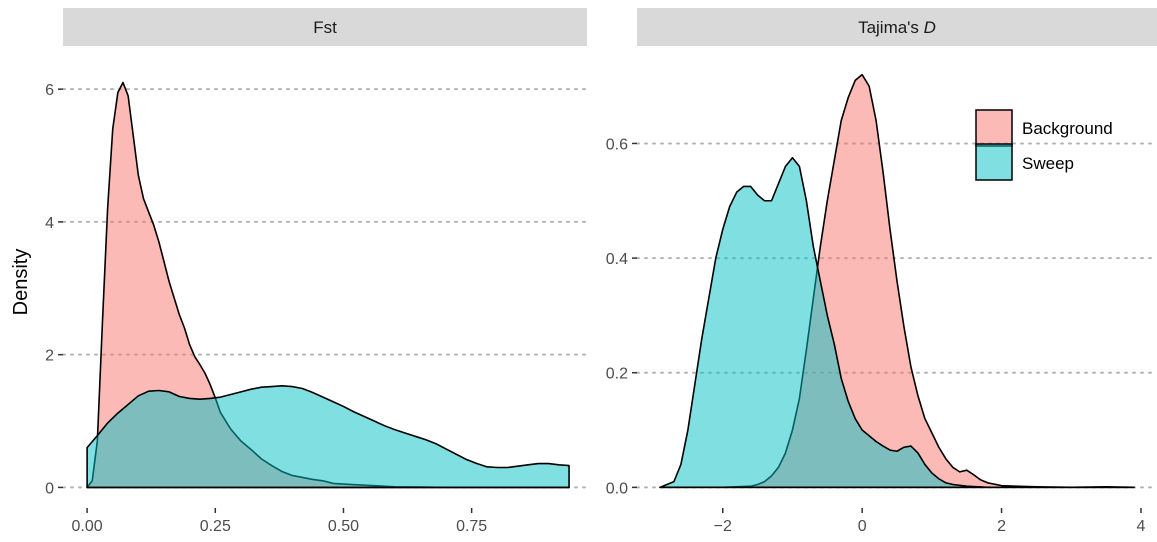 This screenshot has width=1157, height=542. Describe the element at coordinates (930, 27) in the screenshot. I see `strip-label-italic: D` at that location.